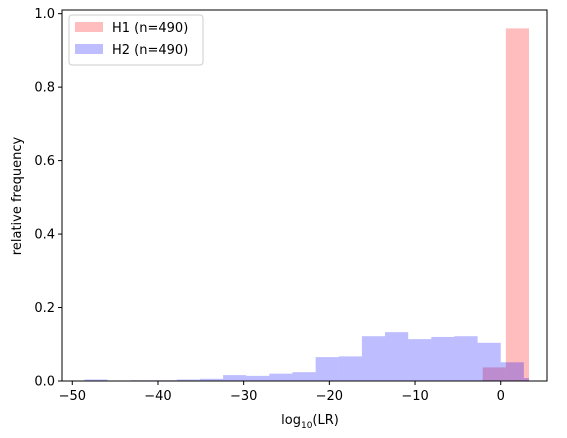 The width and height of the screenshot is (567, 438). Describe the element at coordinates (307, 356) in the screenshot. I see `series-h2-bars` at that location.